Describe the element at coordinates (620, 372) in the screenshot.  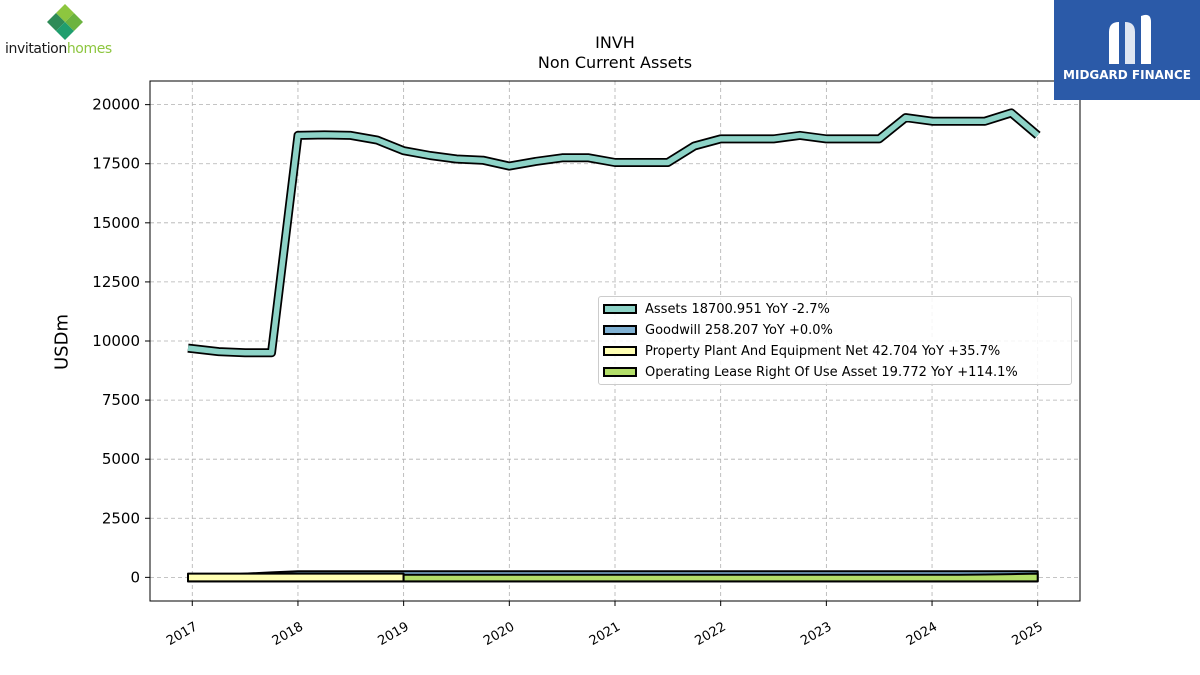
I see `legend-swatch-operating-lease` at that location.